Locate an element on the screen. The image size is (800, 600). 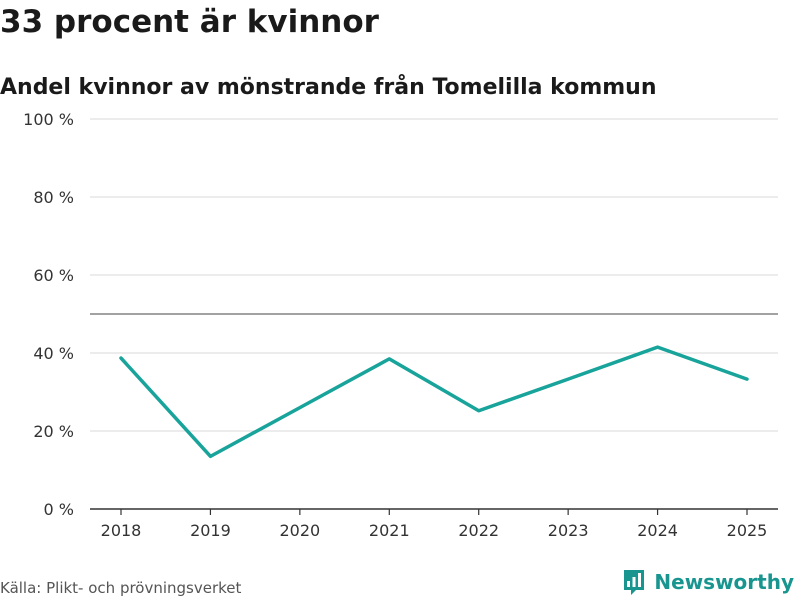
y-tick-label: 80 % is located at coordinates (53, 197).